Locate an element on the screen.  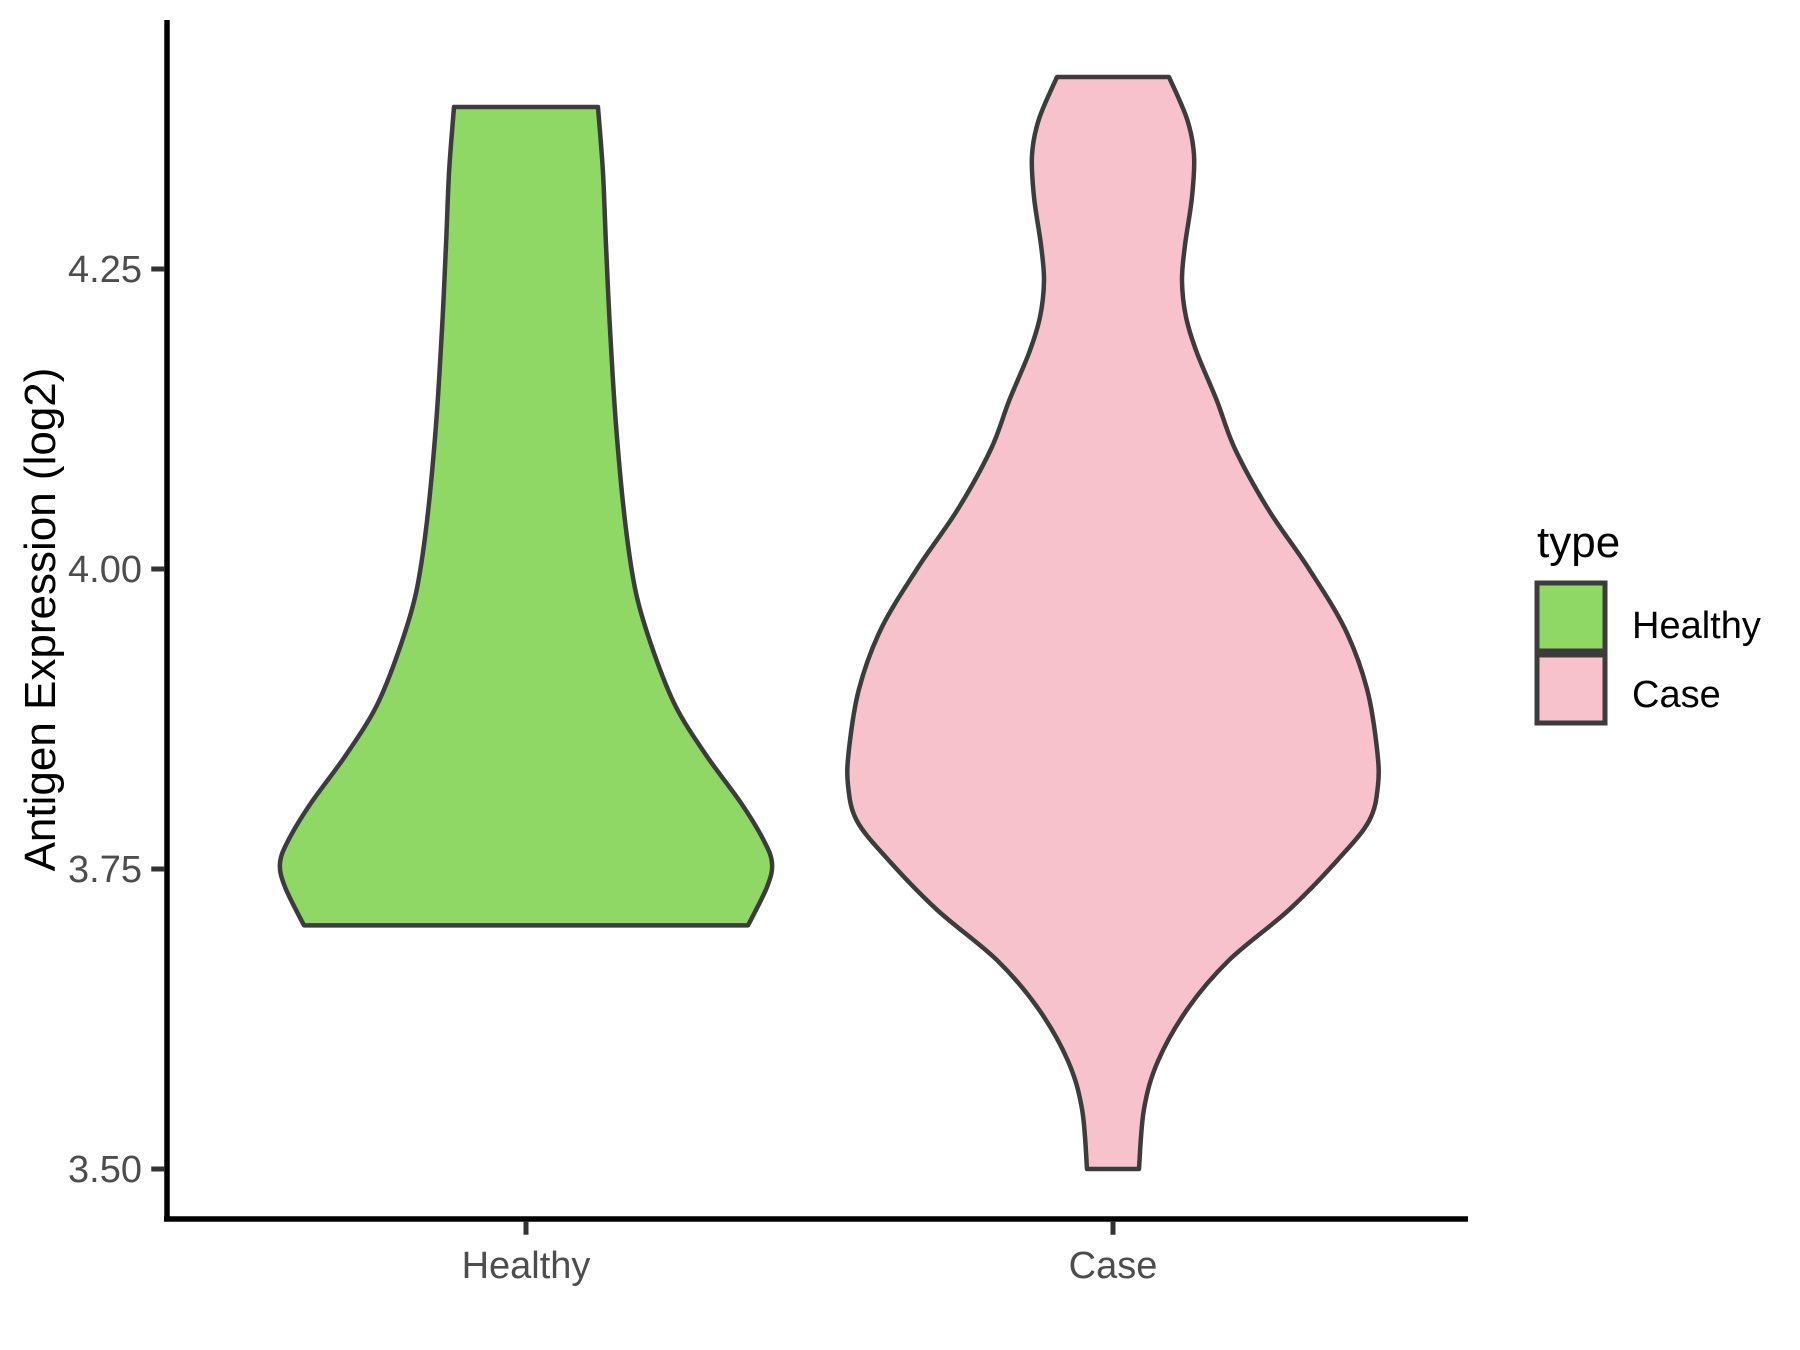
y-tick-label: 4.25 is located at coordinates (105, 270).